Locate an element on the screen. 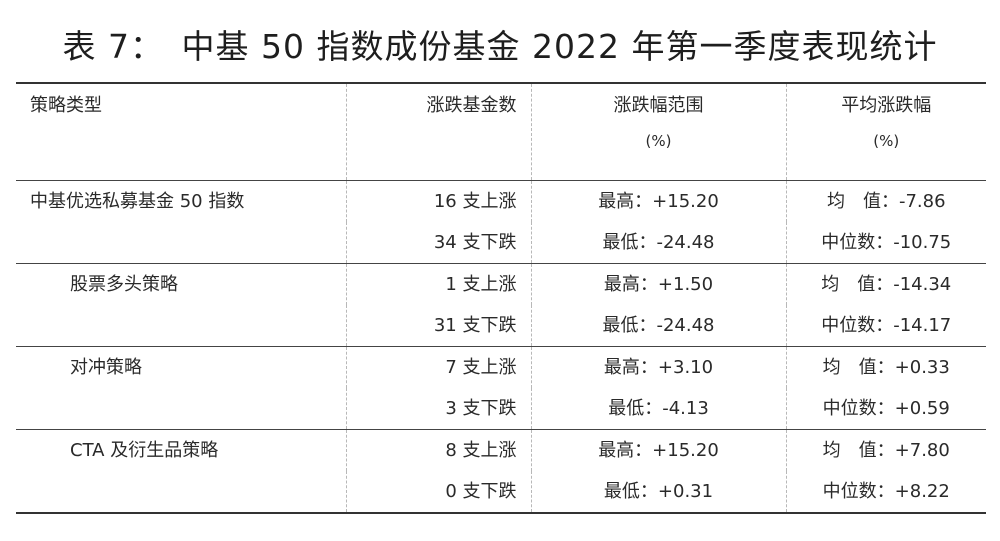 This screenshot has height=541, width=1000. range-cell: 最高：+3.10 is located at coordinates (658, 367).